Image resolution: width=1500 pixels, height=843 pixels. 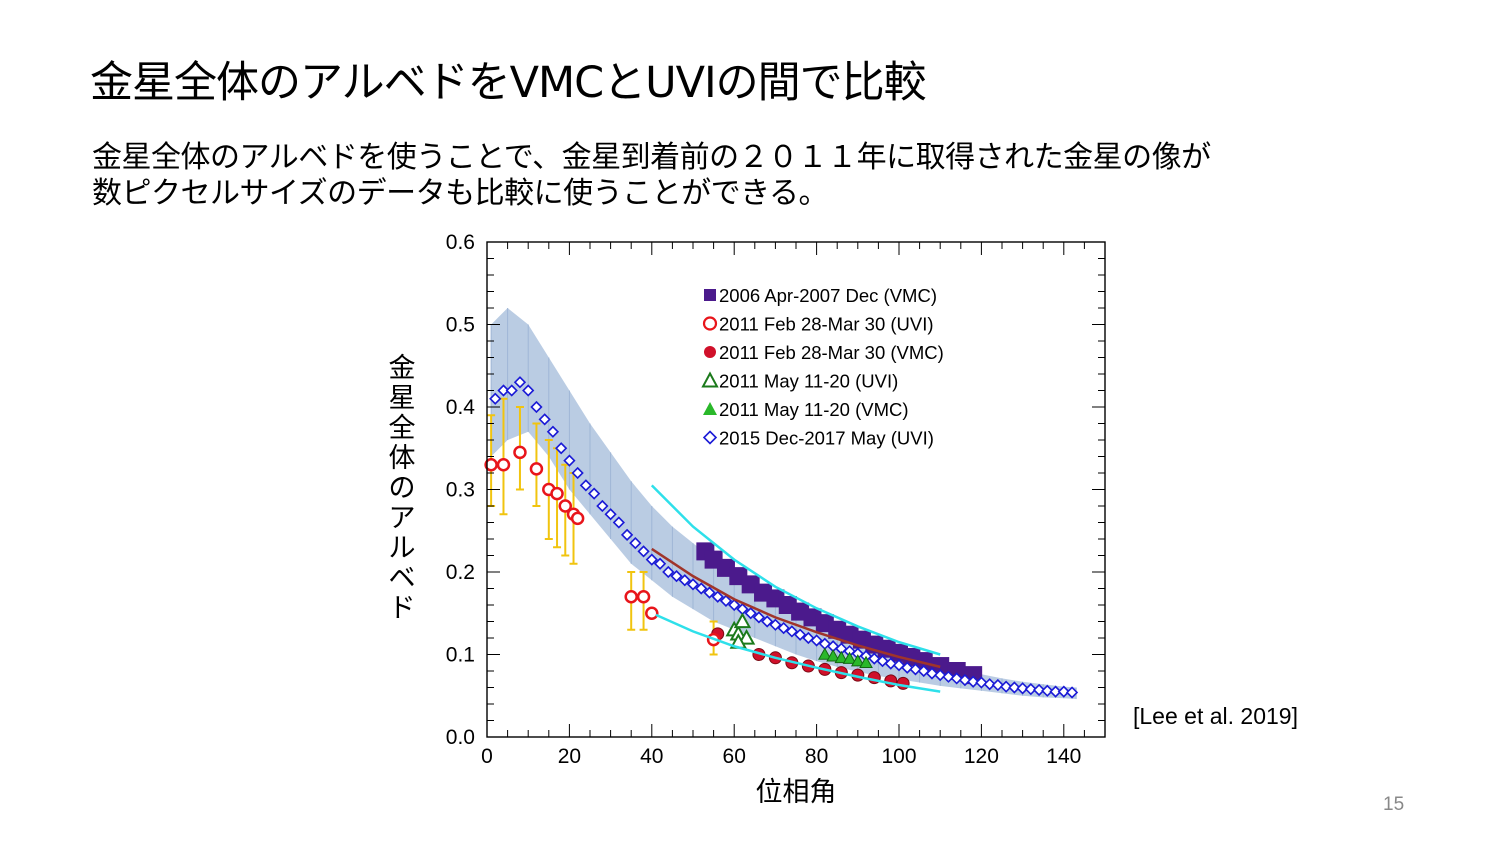 I want to click on x-axis-label: 位相角, so click(x=796, y=792).